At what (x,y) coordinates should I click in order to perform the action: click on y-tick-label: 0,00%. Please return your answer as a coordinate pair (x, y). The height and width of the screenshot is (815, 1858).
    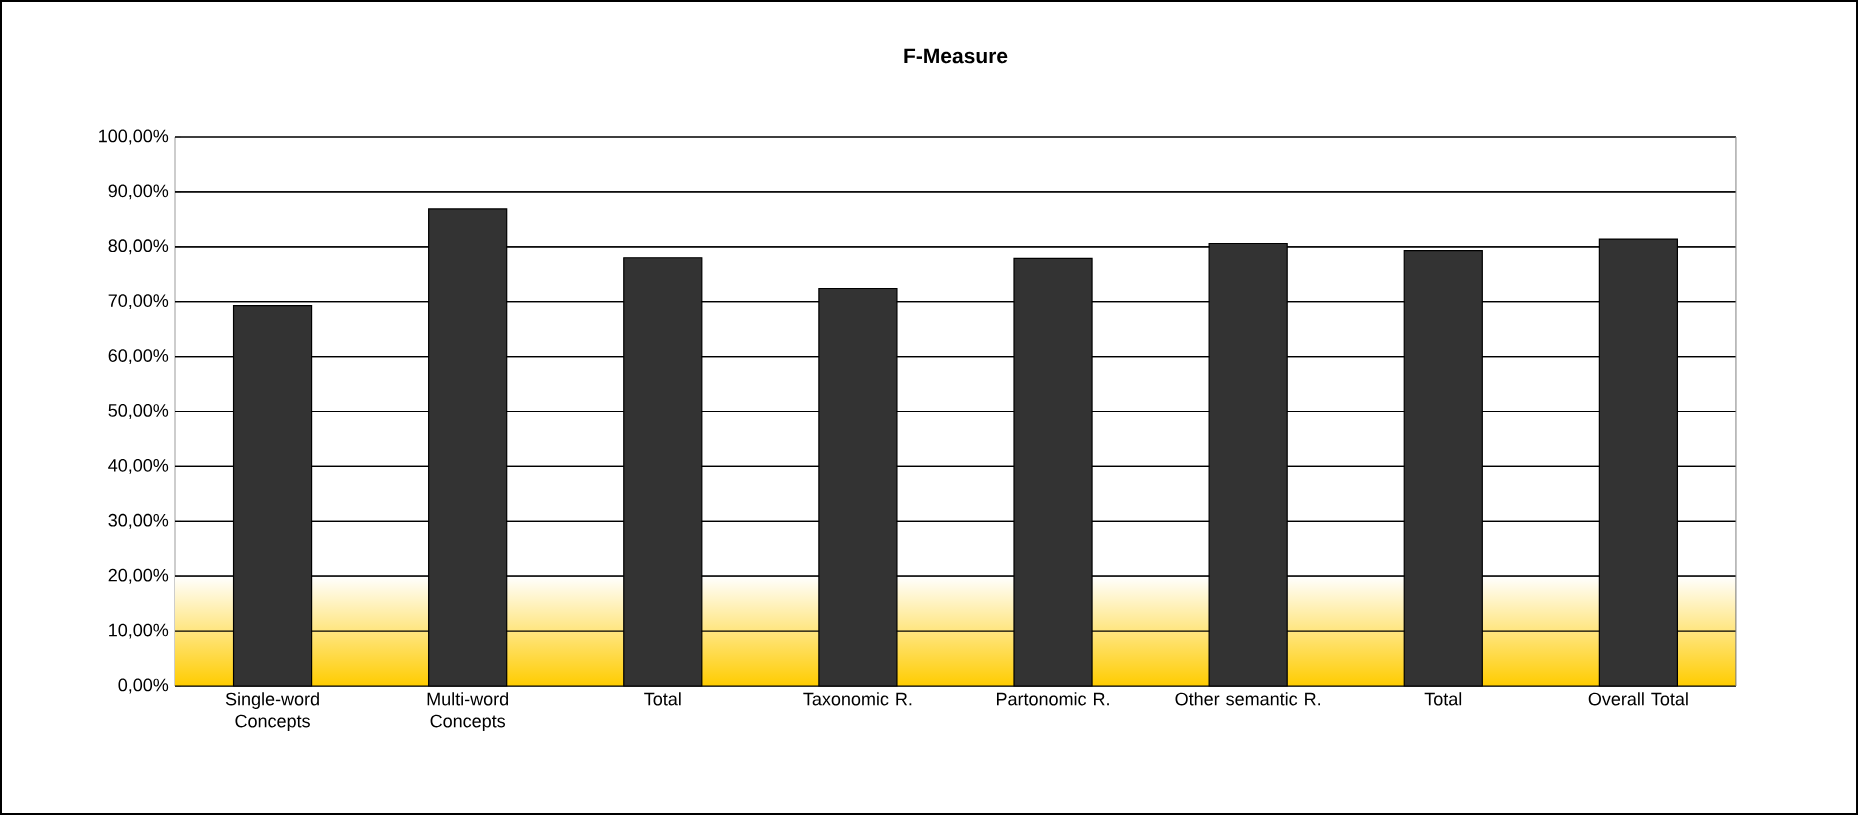
    Looking at the image, I should click on (143, 686).